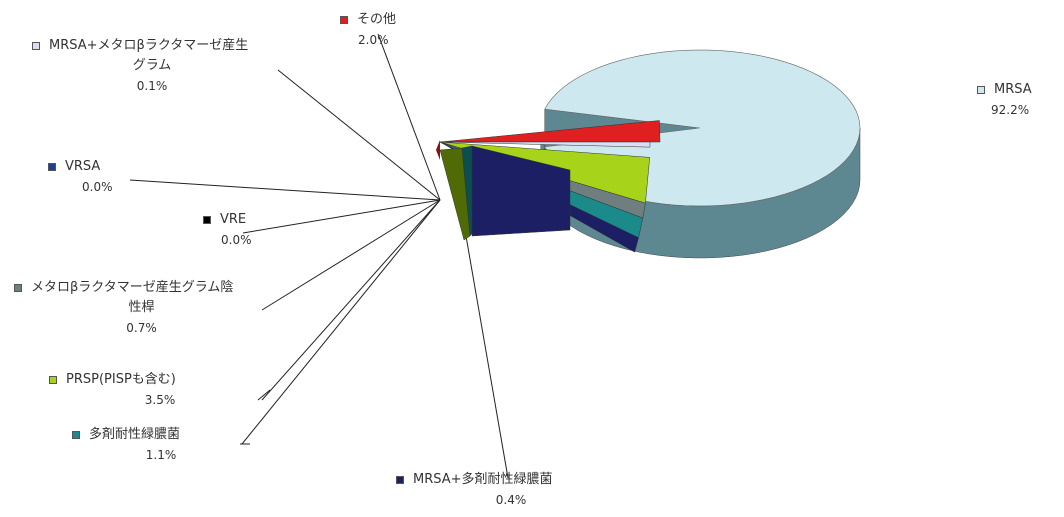 This screenshot has height=517, width=1064. I want to click on label-vrsa: VRSA 0.0%, so click(80, 177).